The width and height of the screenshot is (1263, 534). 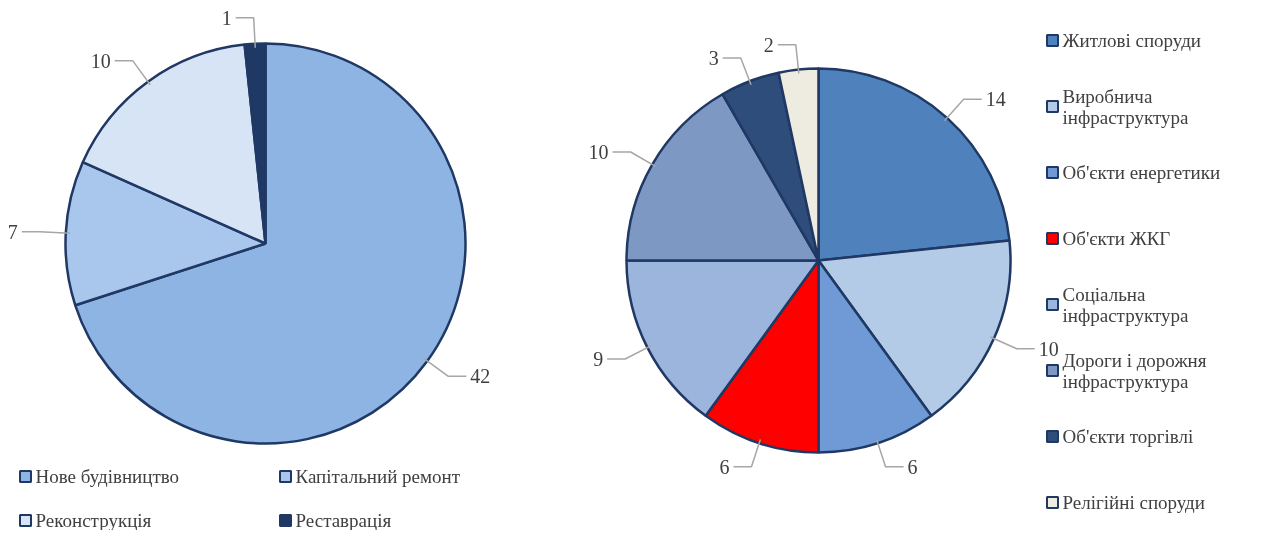 What do you see at coordinates (1128, 436) in the screenshot?
I see `legend-label: Об'єкти торгівлі` at bounding box center [1128, 436].